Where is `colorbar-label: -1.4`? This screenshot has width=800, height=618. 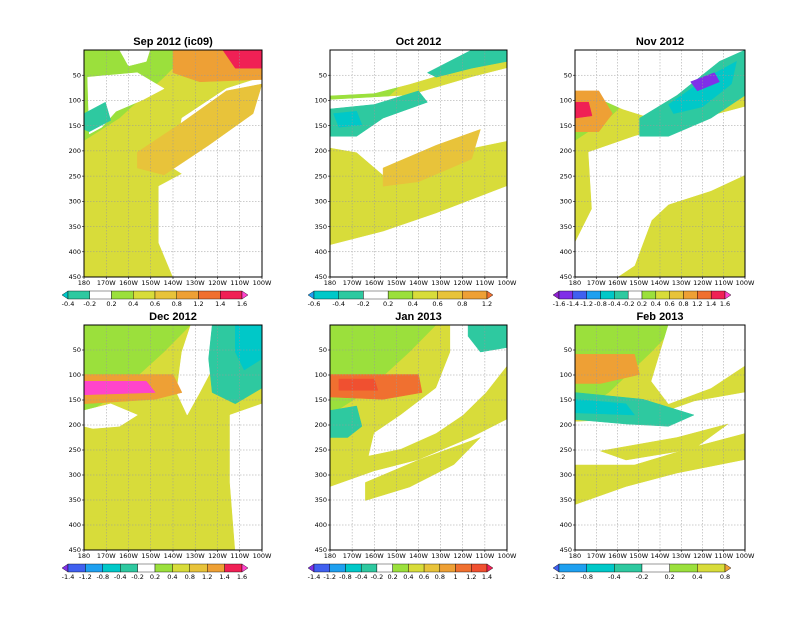
colorbar-label: -1.4 is located at coordinates (572, 304).